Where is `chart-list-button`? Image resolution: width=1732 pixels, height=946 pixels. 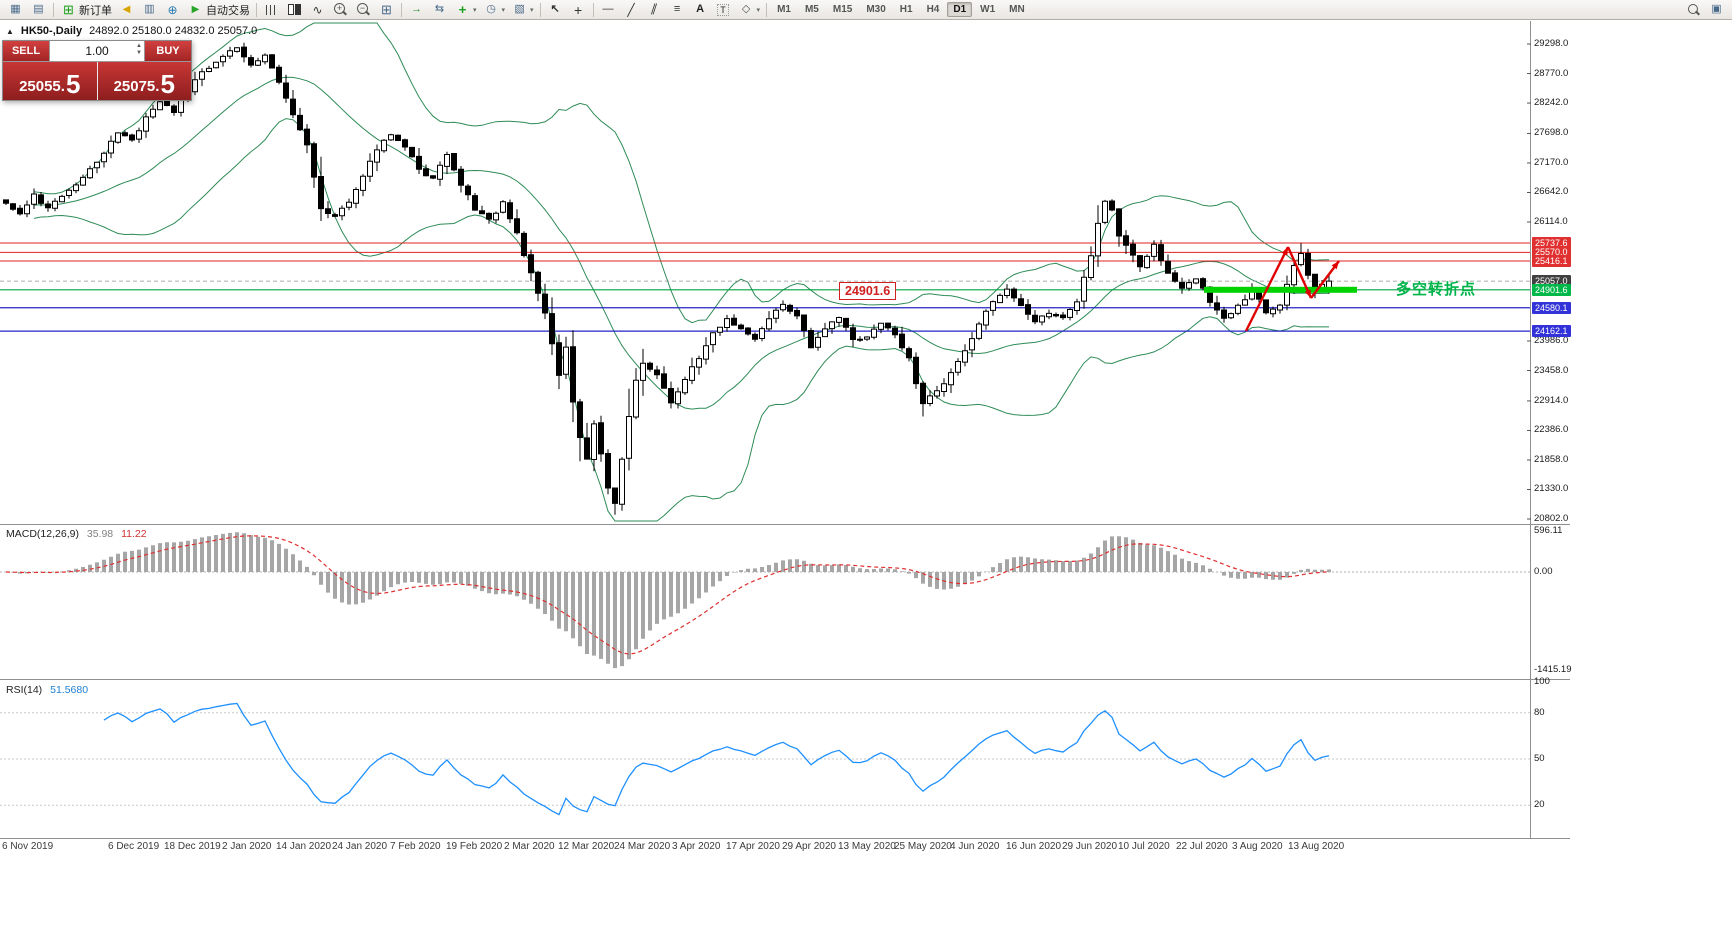 chart-list-button is located at coordinates (38, 10).